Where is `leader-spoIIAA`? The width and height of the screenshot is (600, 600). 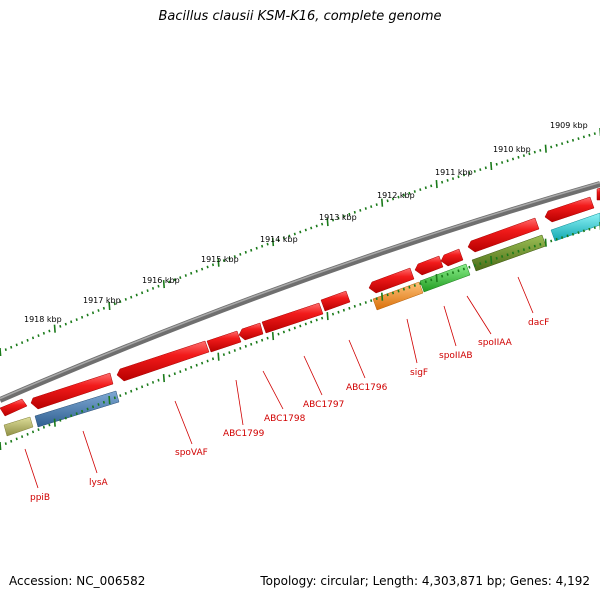 leader-spoIIAA is located at coordinates (479, 315).